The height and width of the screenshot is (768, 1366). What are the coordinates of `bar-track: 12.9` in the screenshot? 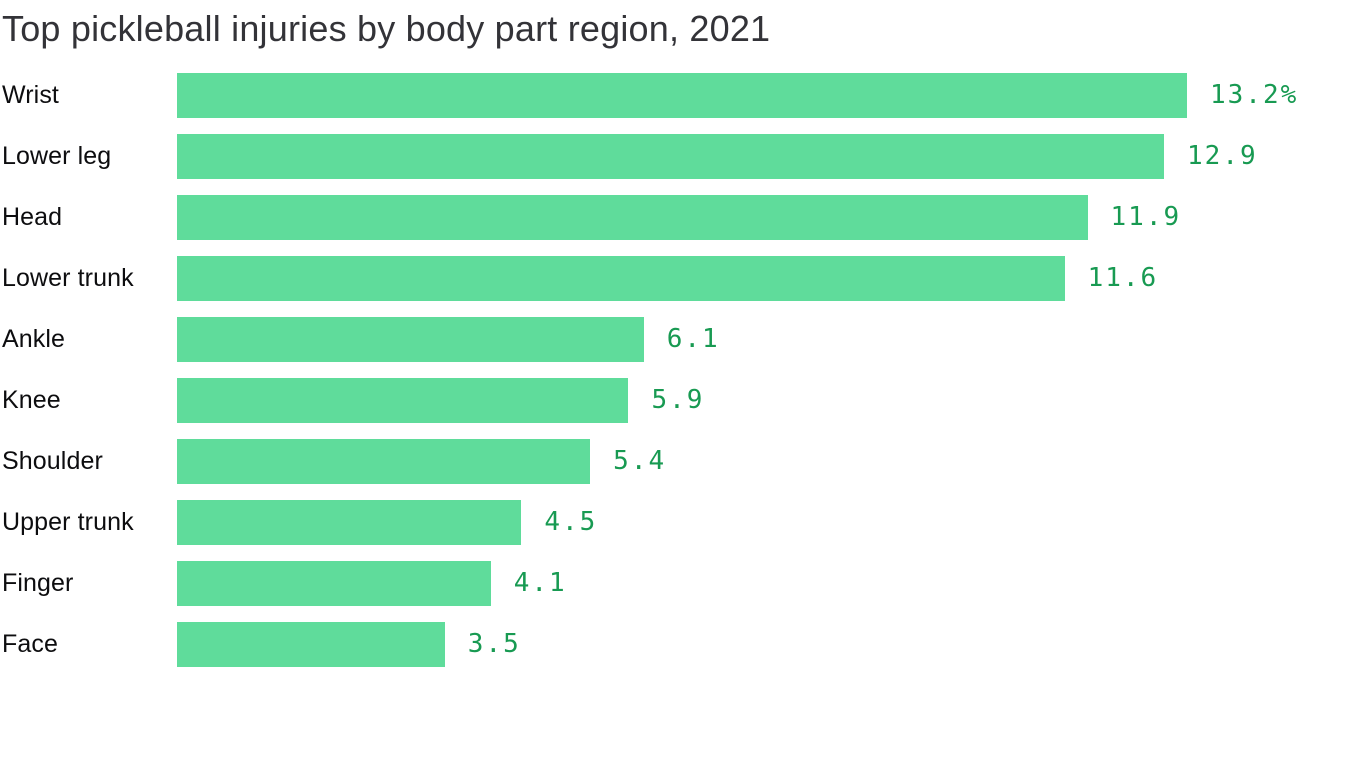 It's located at (771, 156).